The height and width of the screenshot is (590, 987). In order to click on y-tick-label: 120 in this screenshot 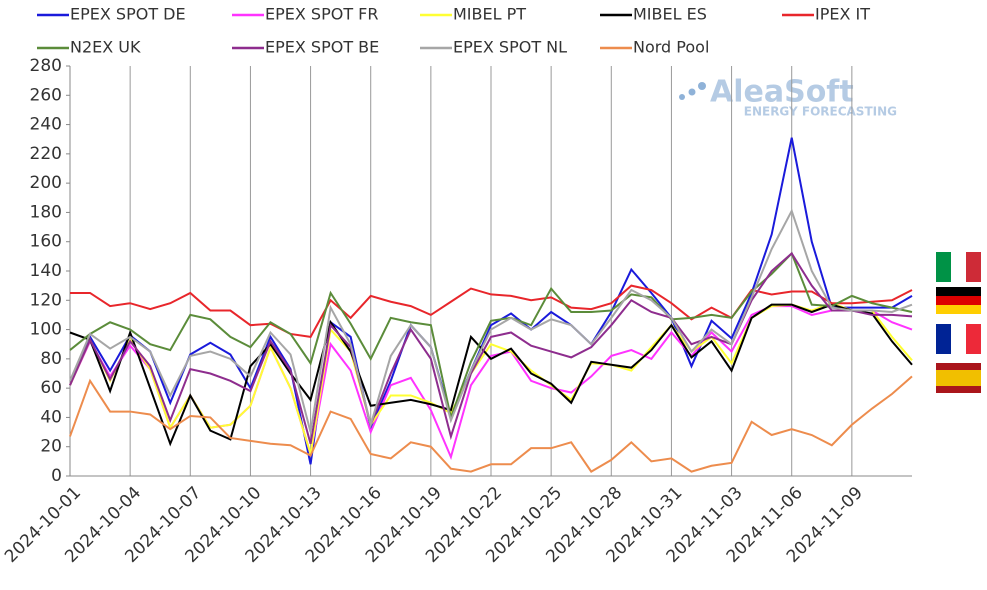, I will do `click(46, 300)`.